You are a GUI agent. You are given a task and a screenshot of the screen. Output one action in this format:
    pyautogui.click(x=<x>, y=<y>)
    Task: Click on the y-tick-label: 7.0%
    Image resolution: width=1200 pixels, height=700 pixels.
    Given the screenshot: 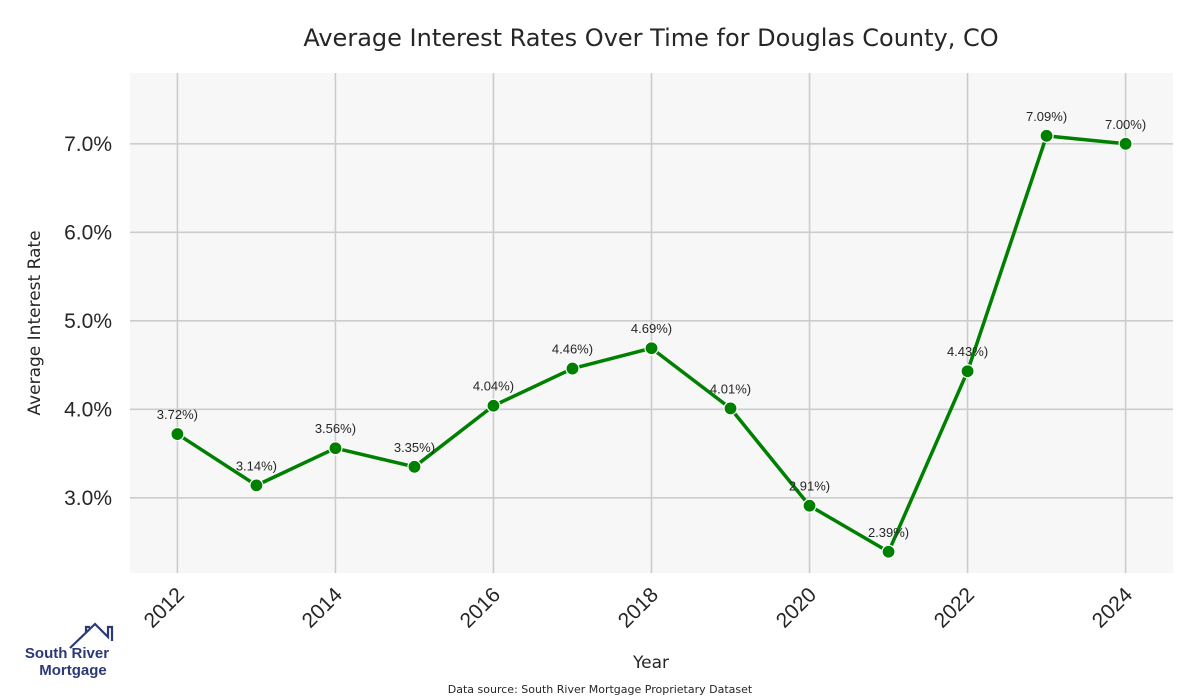 What is the action you would take?
    pyautogui.click(x=88, y=144)
    